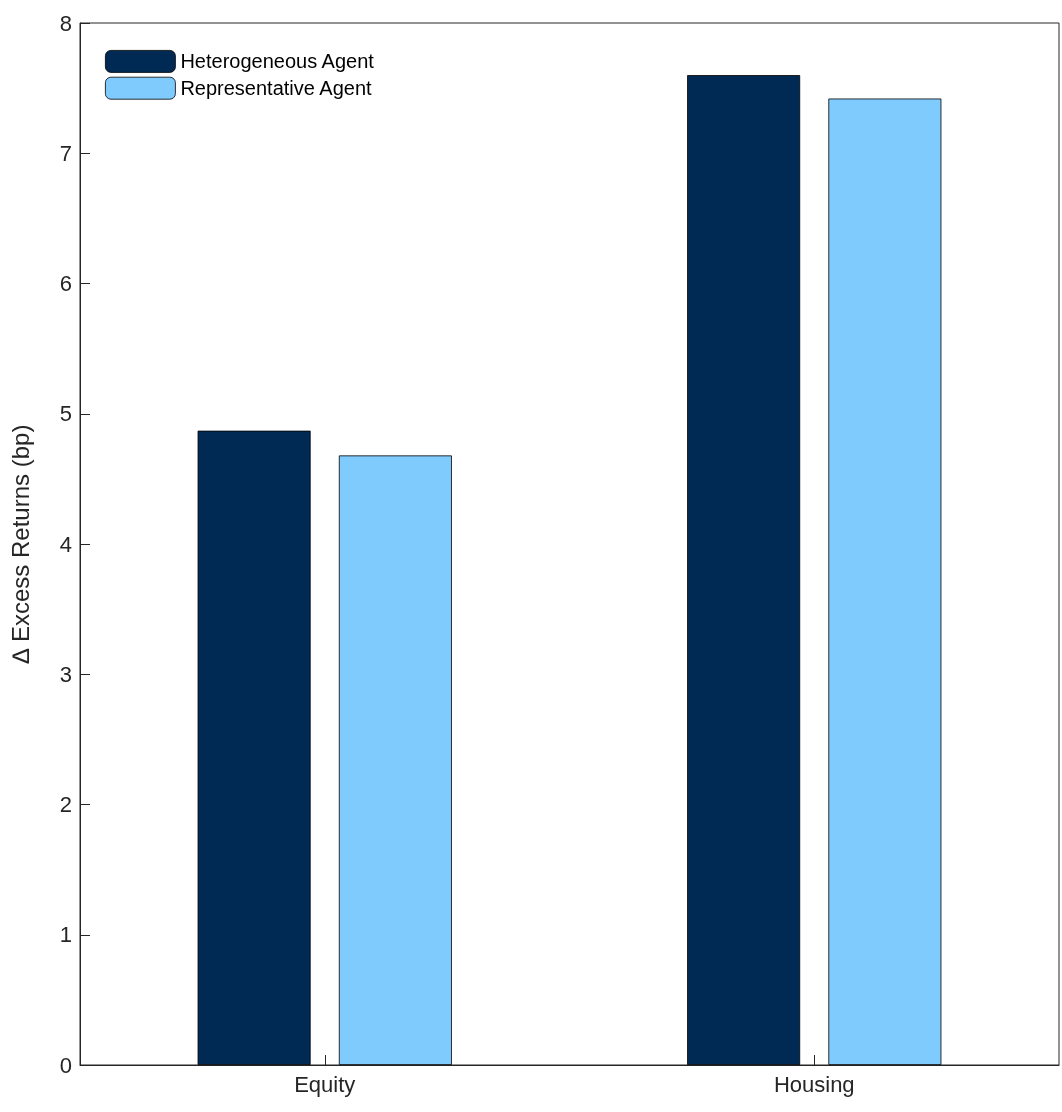 This screenshot has height=1112, width=1062. What do you see at coordinates (65, 283) in the screenshot?
I see `y-tick-label: 6` at bounding box center [65, 283].